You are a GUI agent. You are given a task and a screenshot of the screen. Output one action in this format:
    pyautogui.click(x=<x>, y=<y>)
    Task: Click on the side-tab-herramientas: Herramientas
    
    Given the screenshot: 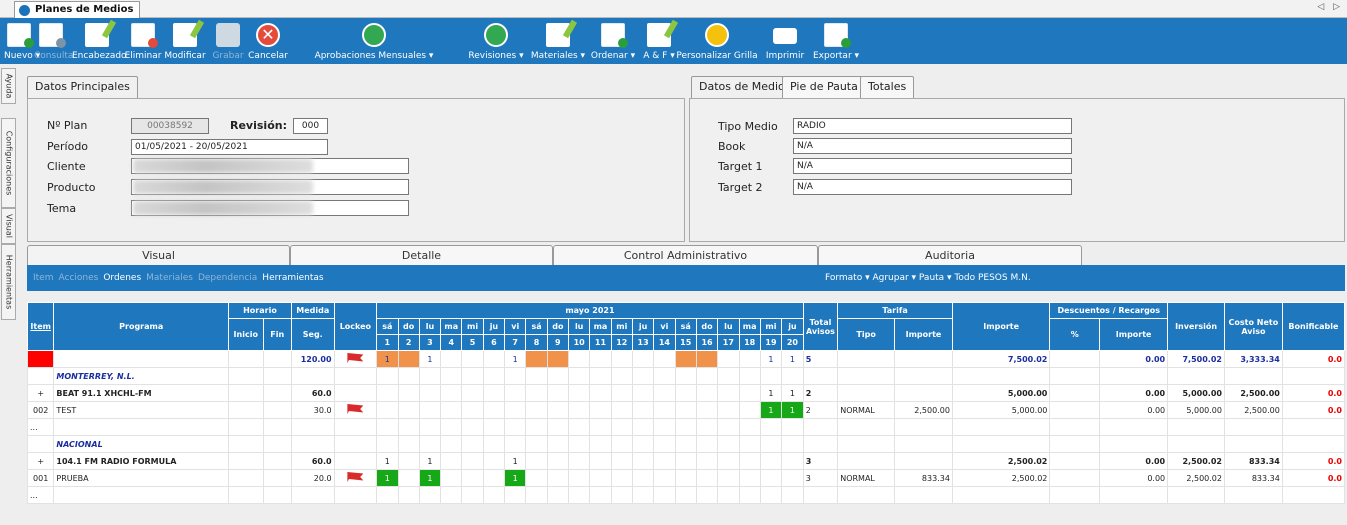 What is the action you would take?
    pyautogui.click(x=8, y=282)
    